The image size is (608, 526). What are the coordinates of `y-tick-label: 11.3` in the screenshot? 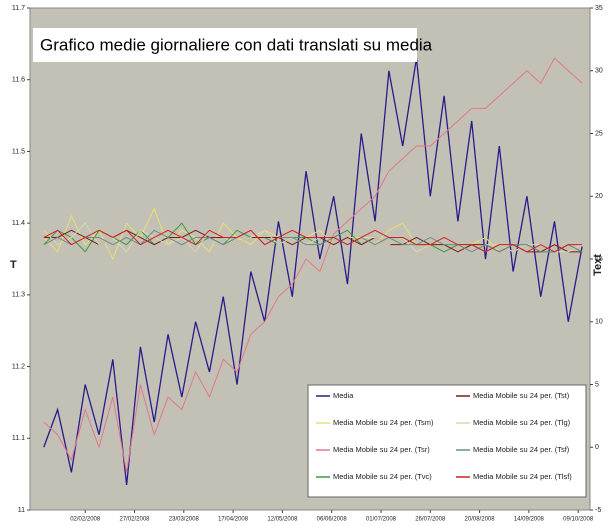 It's located at (18, 295).